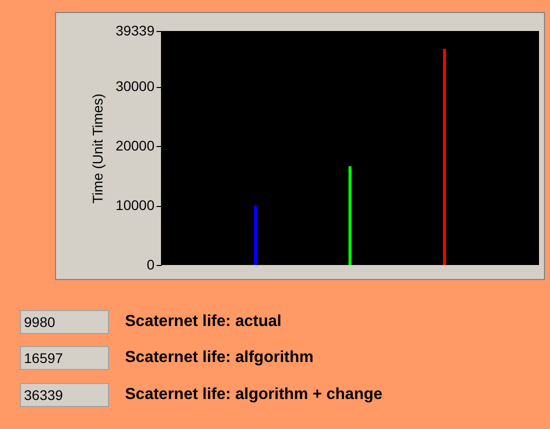  I want to click on y-tick-label: 20000, so click(135, 146).